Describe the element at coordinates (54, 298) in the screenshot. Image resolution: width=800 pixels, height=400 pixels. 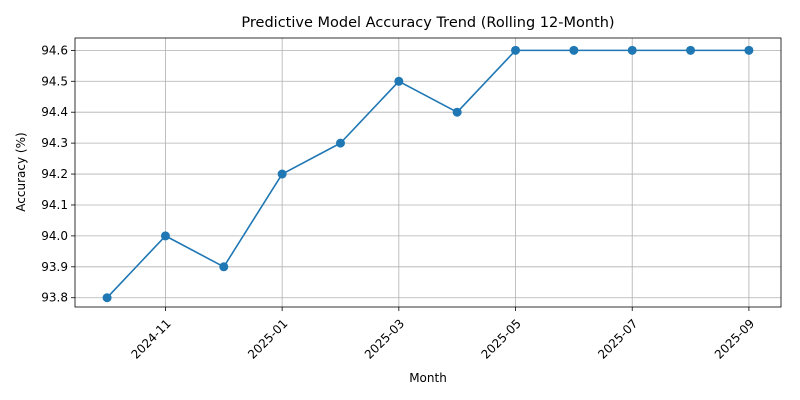
I see `y-tick-label: 93.8` at that location.